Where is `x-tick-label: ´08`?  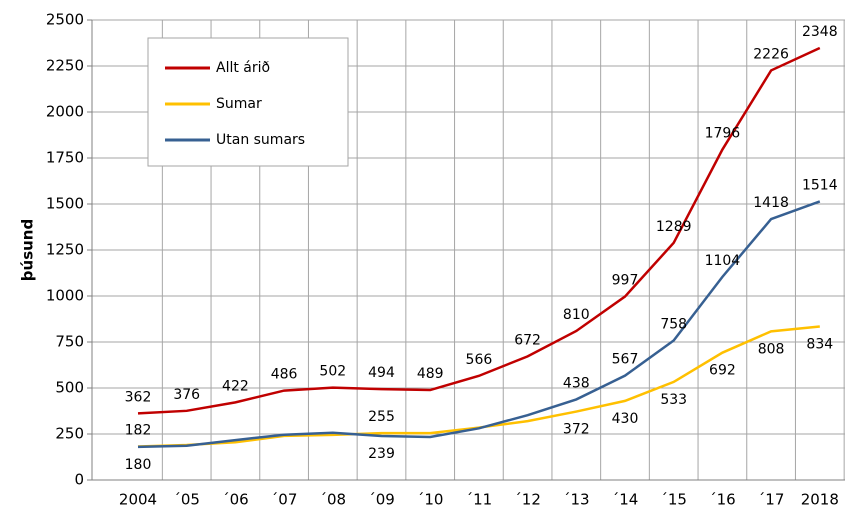 x-tick-label: ´08 is located at coordinates (333, 500).